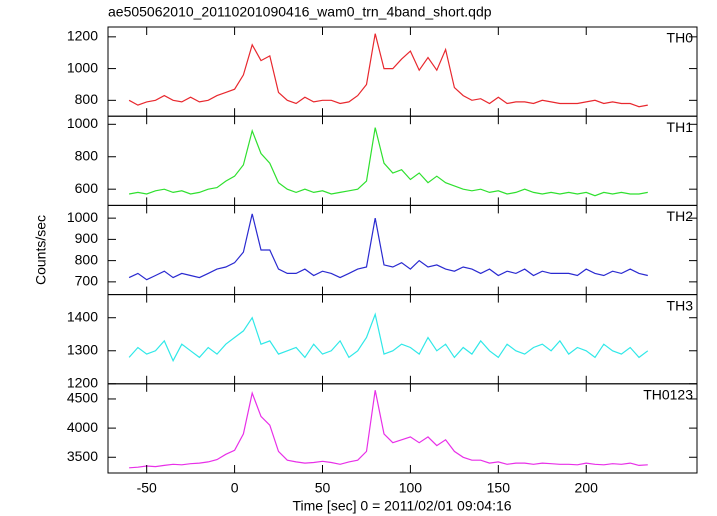  I want to click on y-tick-label: 4000, so click(82, 427).